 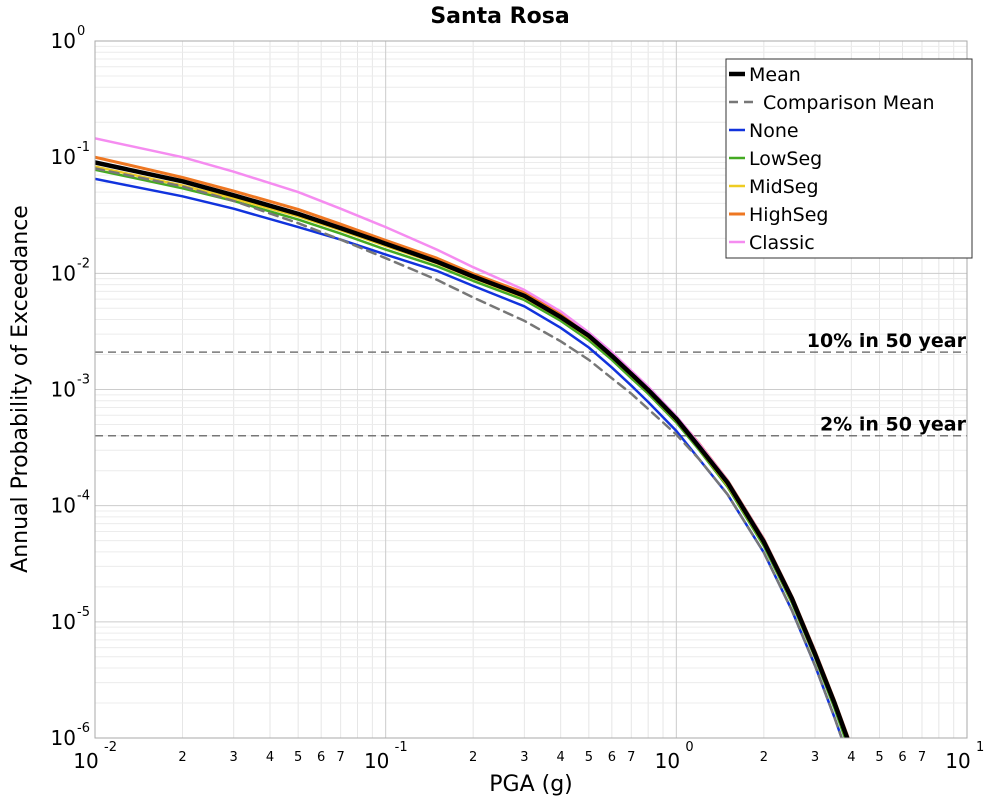 I want to click on legend-label: Comparison Mean, so click(x=849, y=103).